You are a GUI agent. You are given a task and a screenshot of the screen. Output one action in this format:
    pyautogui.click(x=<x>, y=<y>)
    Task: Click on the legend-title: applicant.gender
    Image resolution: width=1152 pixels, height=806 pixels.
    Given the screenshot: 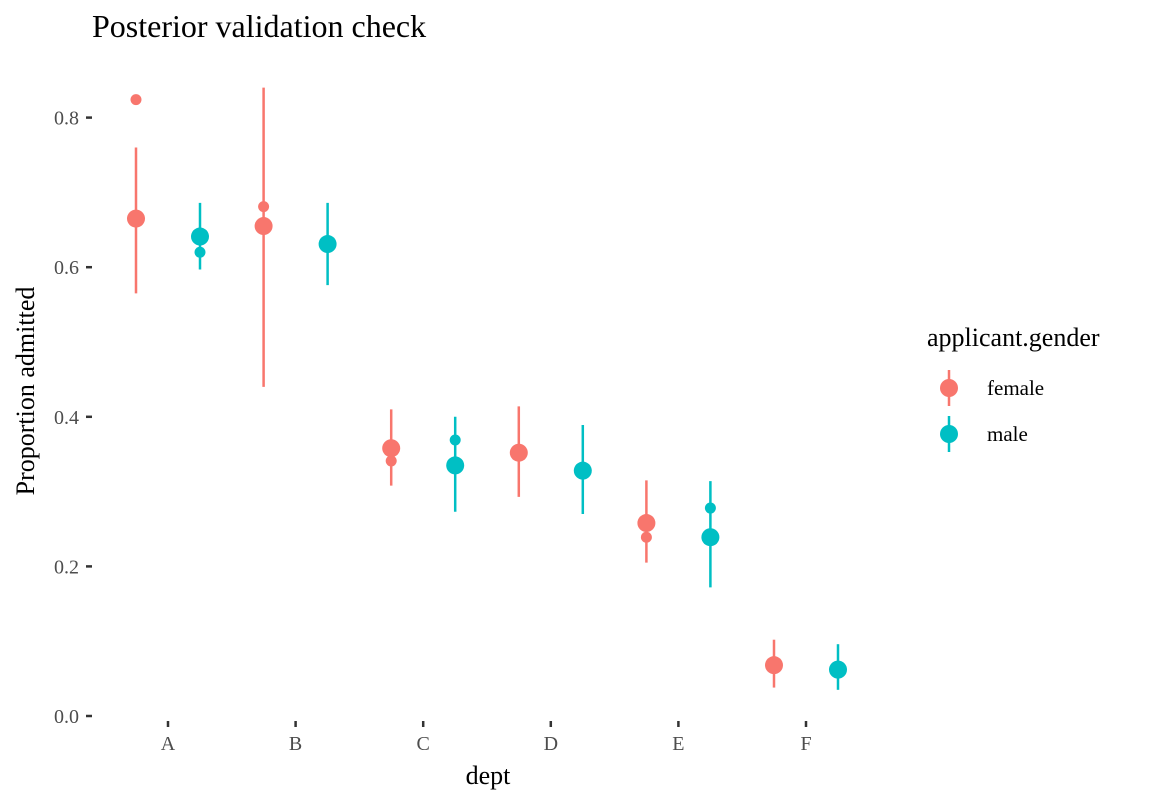 What is the action you would take?
    pyautogui.click(x=1013, y=337)
    